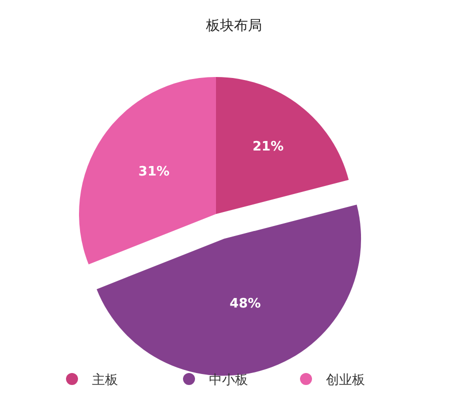 The image size is (468, 404). Describe the element at coordinates (233, 26) in the screenshot. I see `chart-title: 板块布局` at that location.